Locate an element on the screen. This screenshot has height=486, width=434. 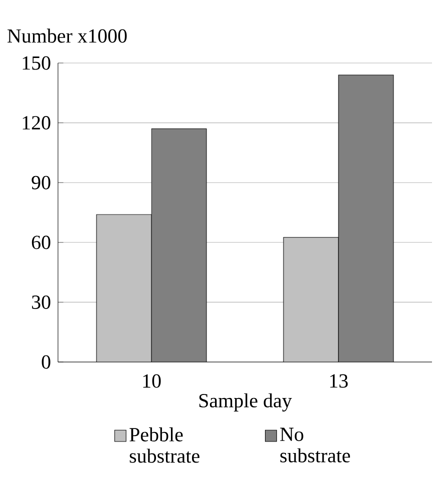
y-tick-label: 60 is located at coordinates (41, 243).